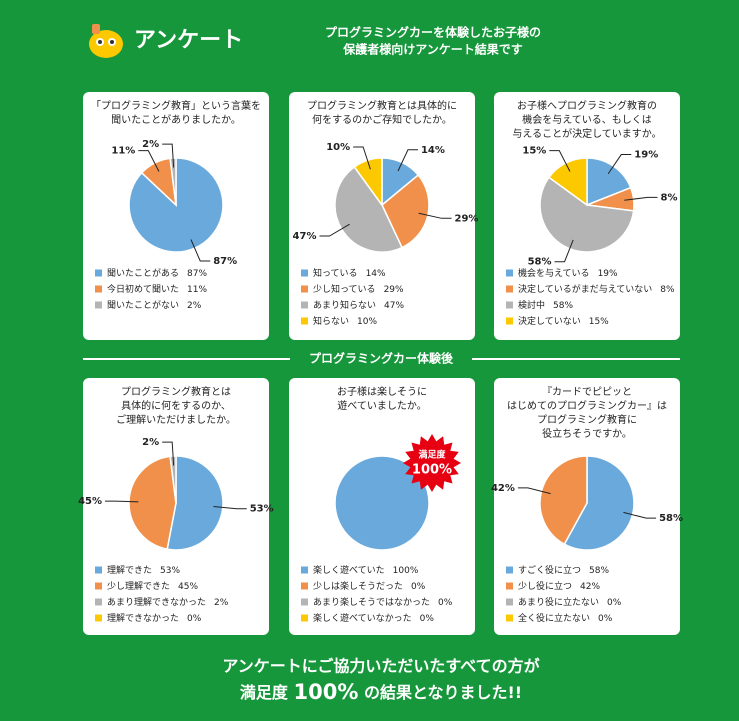 The height and width of the screenshot is (721, 739). What do you see at coordinates (176, 391) in the screenshot?
I see `chart-title: プログラミング教育とは` at bounding box center [176, 391].